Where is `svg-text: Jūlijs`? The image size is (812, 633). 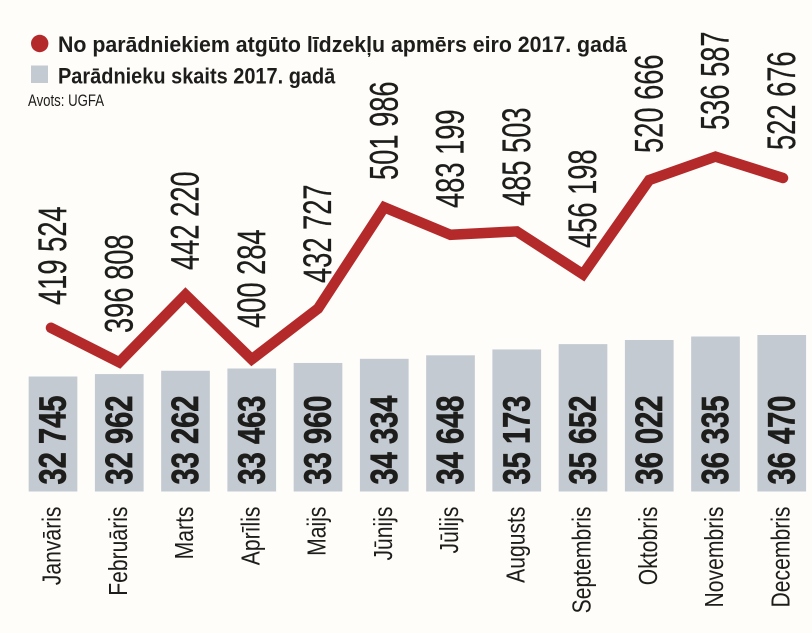 svg-text: Jūlijs is located at coordinates (450, 530).